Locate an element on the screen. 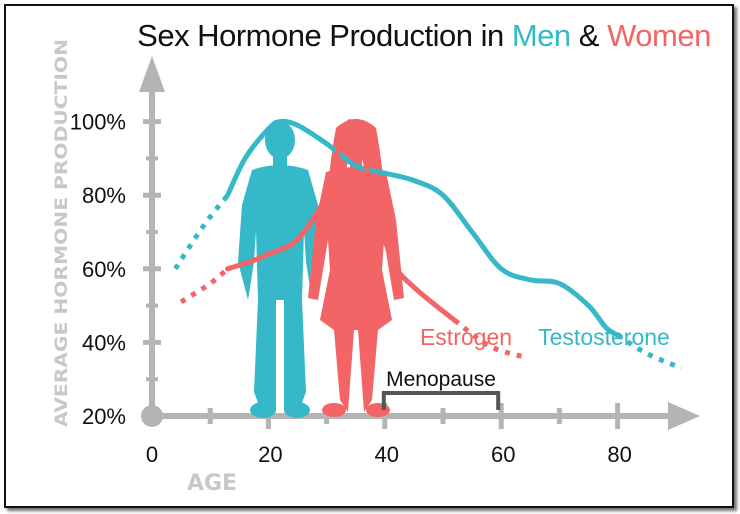 The height and width of the screenshot is (514, 740). menopause-annotation: Menopause is located at coordinates (441, 389).